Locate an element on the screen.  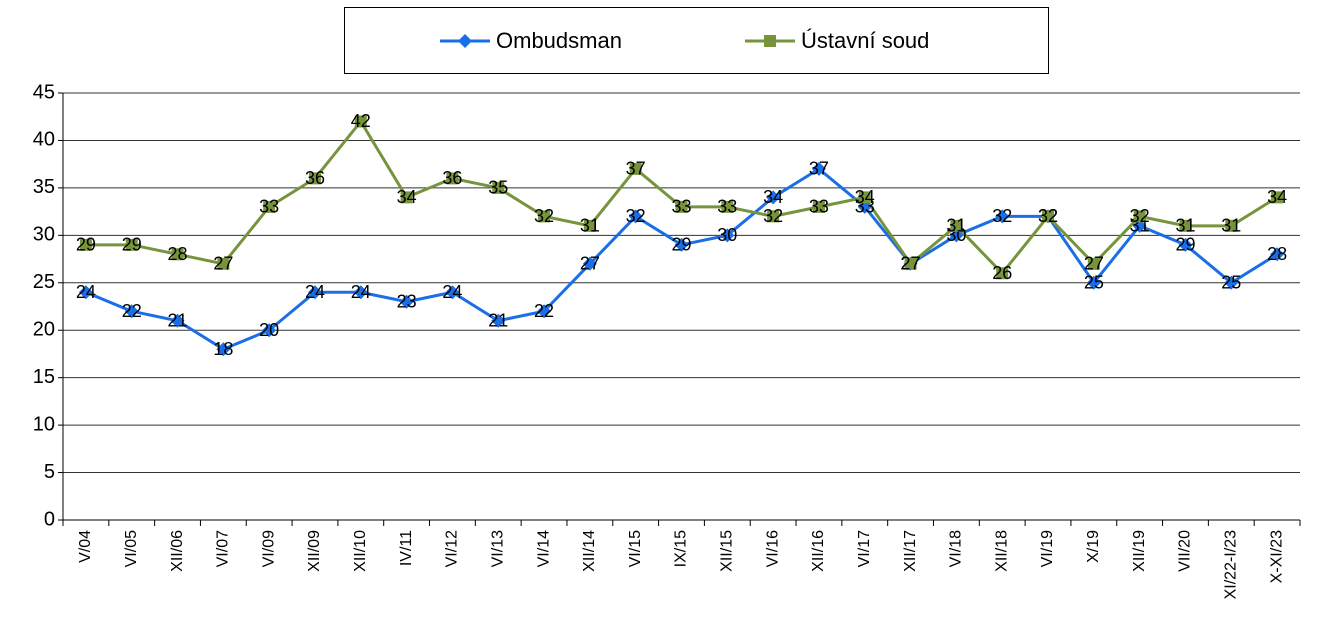
x-tick-label: VI/09 is located at coordinates (268, 548).